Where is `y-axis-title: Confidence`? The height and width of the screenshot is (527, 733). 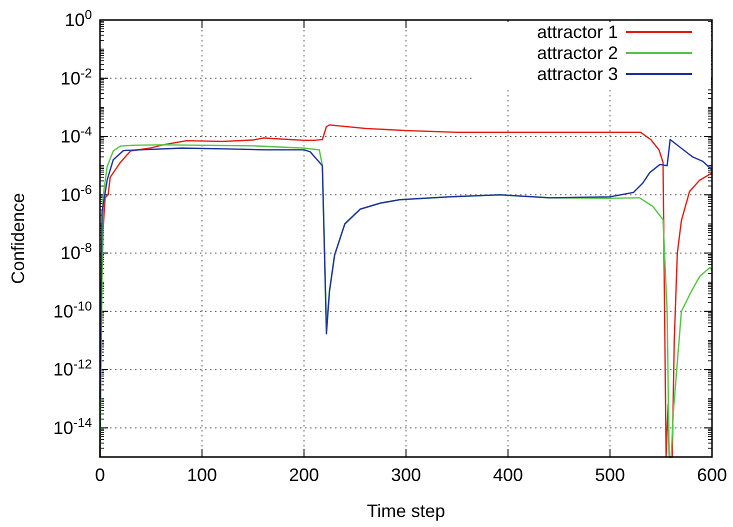
y-axis-title: Confidence is located at coordinates (18, 238).